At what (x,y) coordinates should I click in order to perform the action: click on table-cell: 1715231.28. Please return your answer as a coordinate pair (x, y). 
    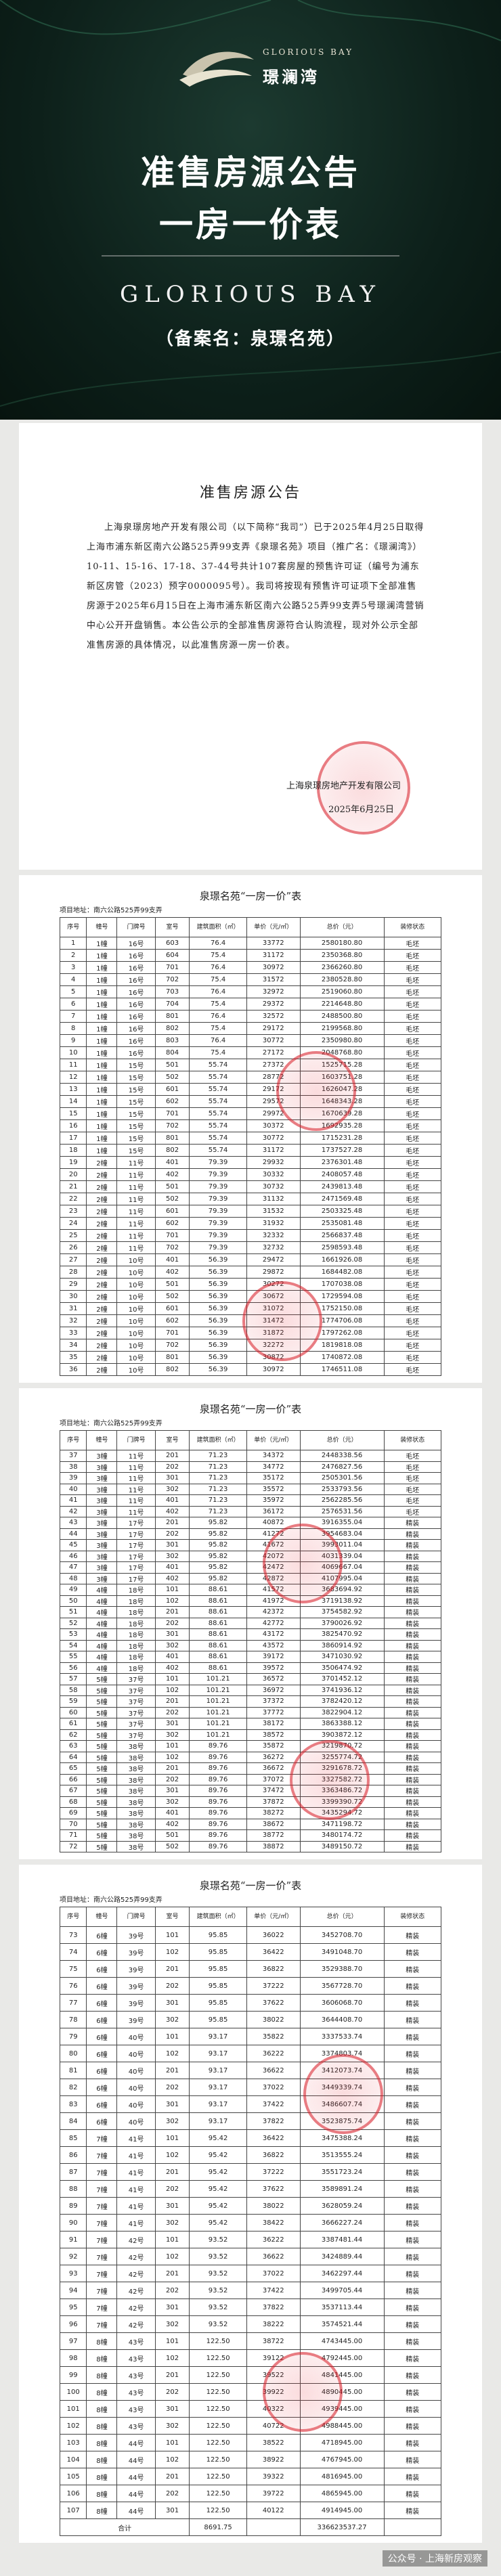
    Looking at the image, I should click on (342, 1138).